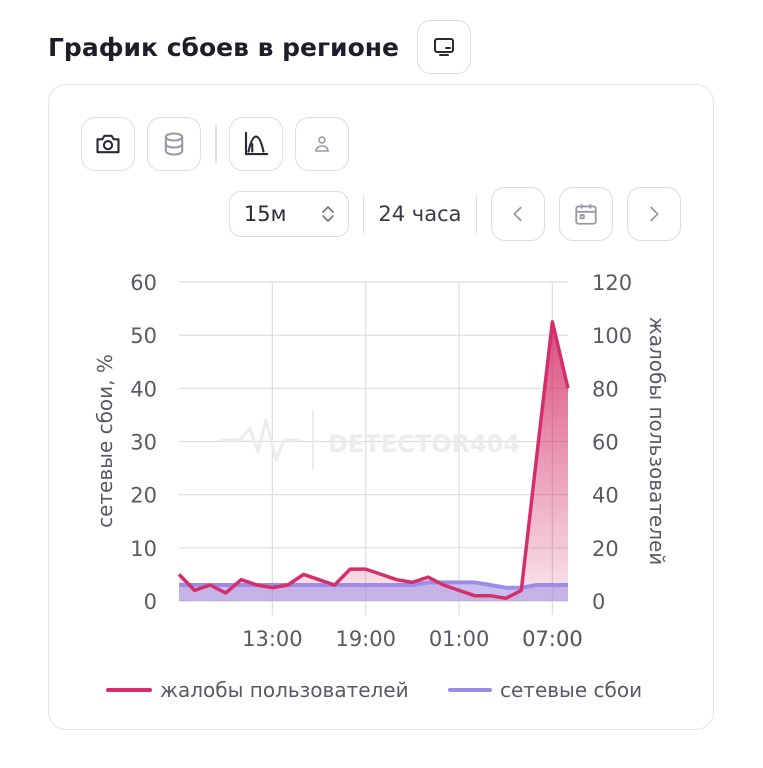 The width and height of the screenshot is (763, 768). What do you see at coordinates (612, 283) in the screenshot?
I see `y2-tick-label: 120` at bounding box center [612, 283].